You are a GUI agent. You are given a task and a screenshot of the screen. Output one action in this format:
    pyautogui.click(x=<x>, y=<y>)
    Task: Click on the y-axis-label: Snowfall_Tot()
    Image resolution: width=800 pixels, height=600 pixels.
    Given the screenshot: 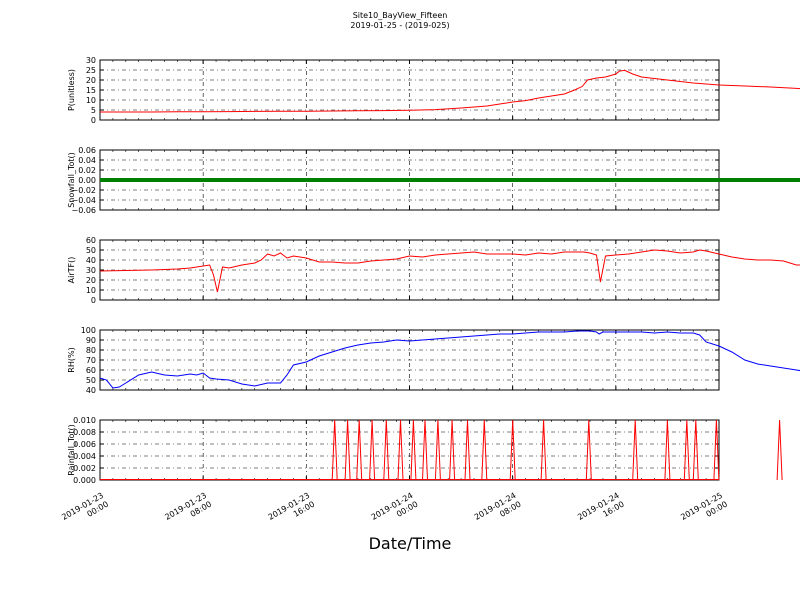 What is the action you would take?
    pyautogui.click(x=71, y=180)
    